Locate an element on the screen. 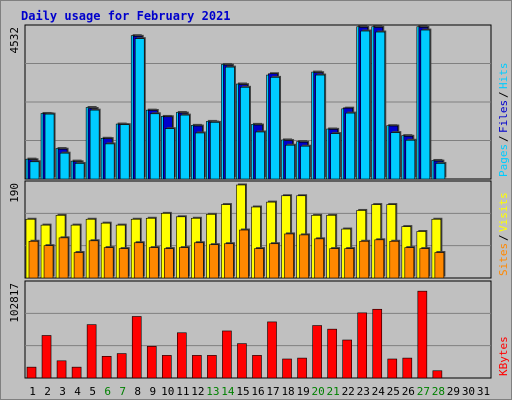 This screenshot has width=512, height=400. x-label-day-26: 26 is located at coordinates (408, 391).